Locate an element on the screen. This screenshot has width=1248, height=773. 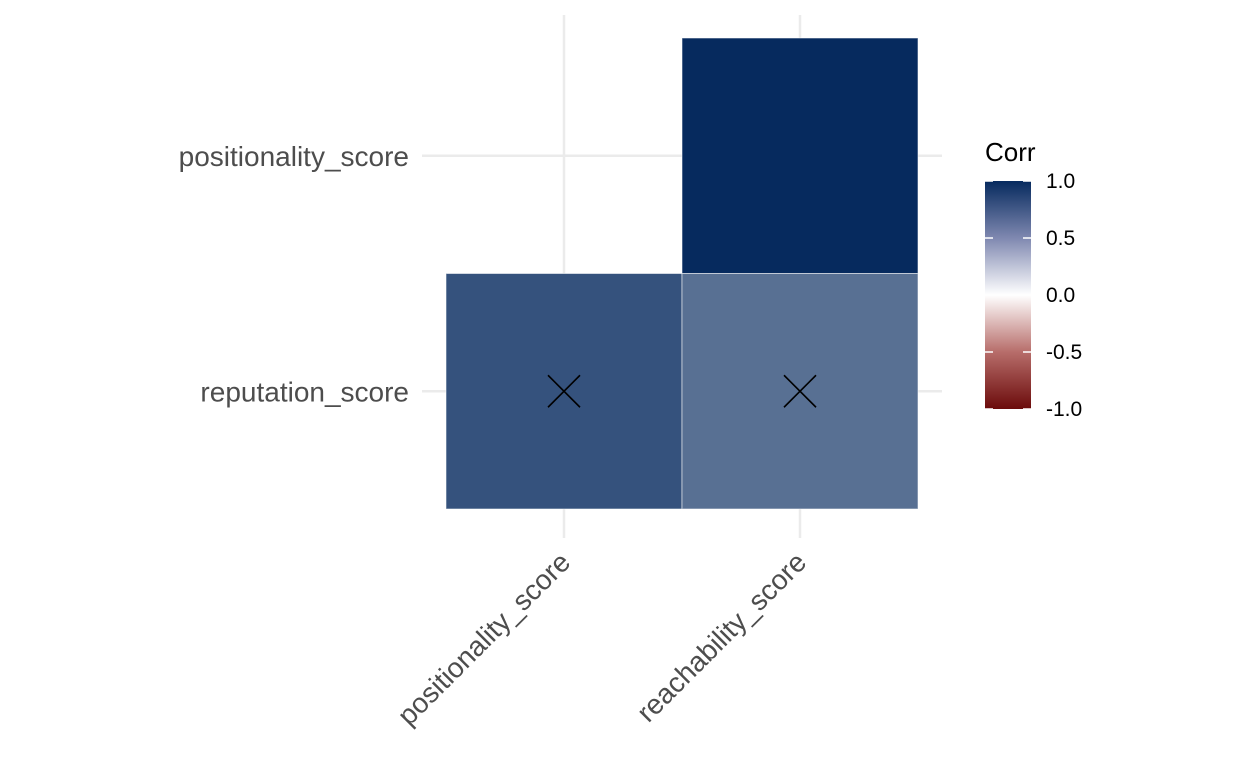
legend-tick-label: -0.5 is located at coordinates (1064, 352).